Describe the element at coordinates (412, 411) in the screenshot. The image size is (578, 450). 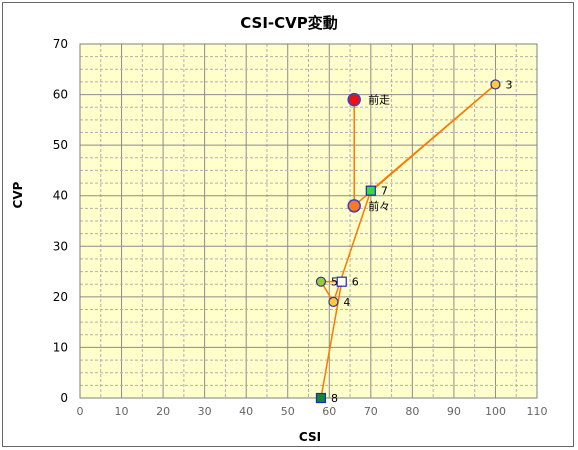
I see `x-tick-label: 80` at that location.